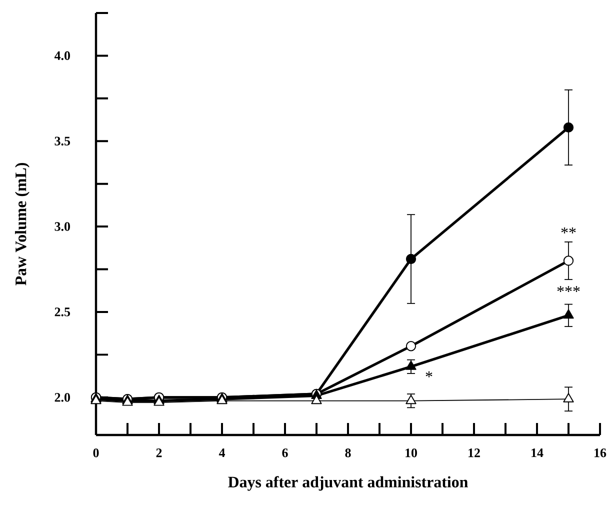 This screenshot has height=506, width=613. I want to click on x-tick-label: 10, so click(411, 453).